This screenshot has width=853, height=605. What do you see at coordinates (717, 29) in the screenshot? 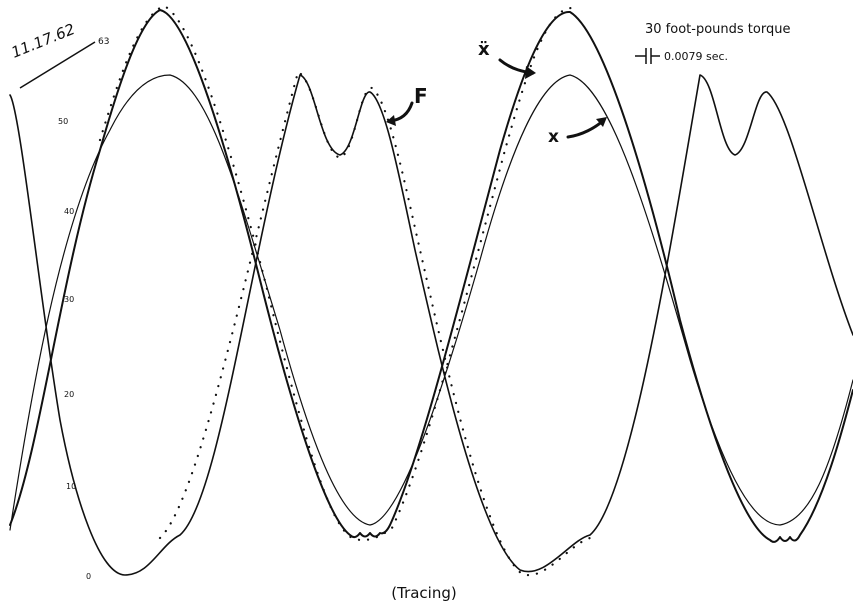
I see `torque-note: 30 foot-pounds torque` at bounding box center [717, 29].